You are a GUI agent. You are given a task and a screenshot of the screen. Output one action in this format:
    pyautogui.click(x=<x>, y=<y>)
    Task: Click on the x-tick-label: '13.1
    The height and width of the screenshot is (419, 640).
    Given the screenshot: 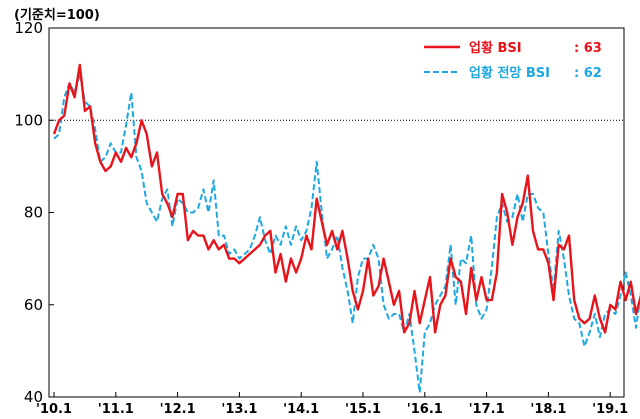 What is the action you would take?
    pyautogui.click(x=239, y=409)
    